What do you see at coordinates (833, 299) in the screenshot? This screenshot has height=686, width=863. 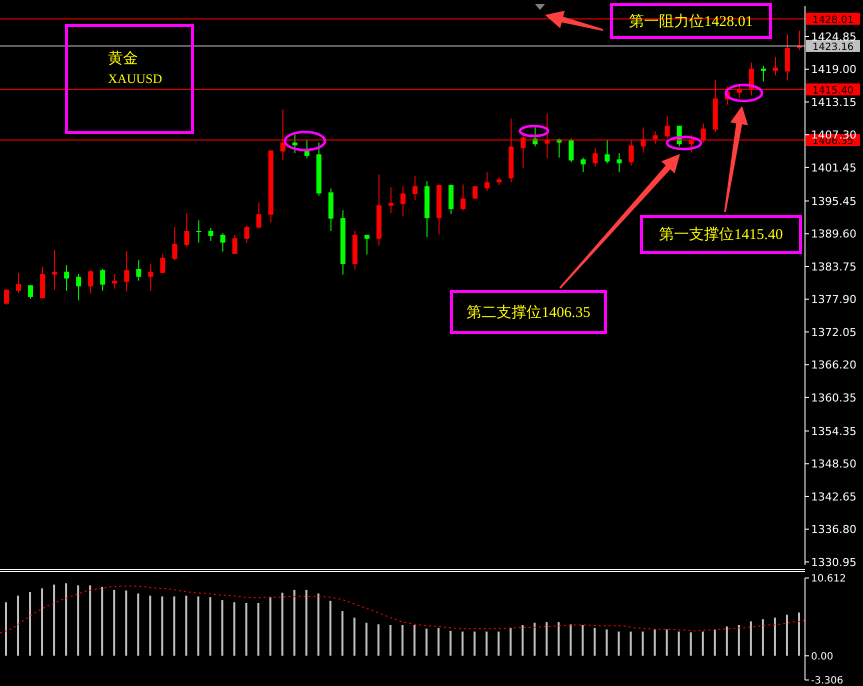 I see `y-tick-label: 1377.90` at bounding box center [833, 299].